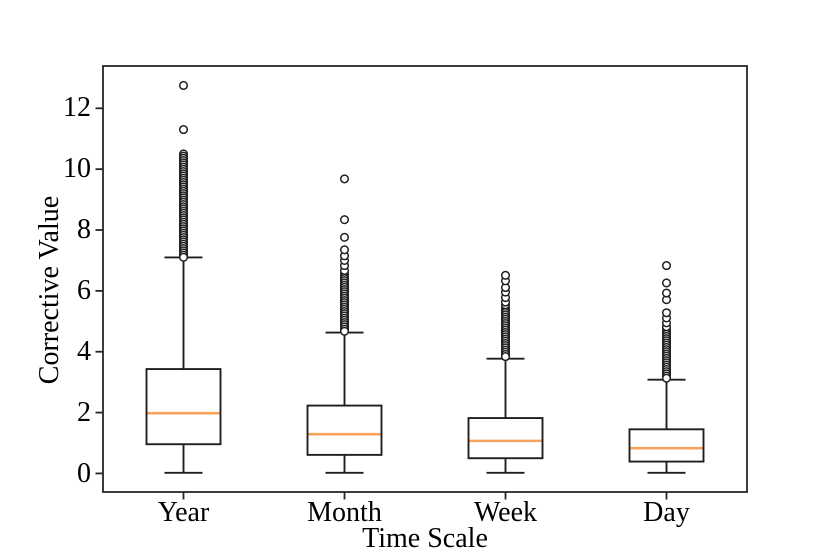  What do you see at coordinates (84, 229) in the screenshot?
I see `y-tick-label-8: 8` at bounding box center [84, 229].